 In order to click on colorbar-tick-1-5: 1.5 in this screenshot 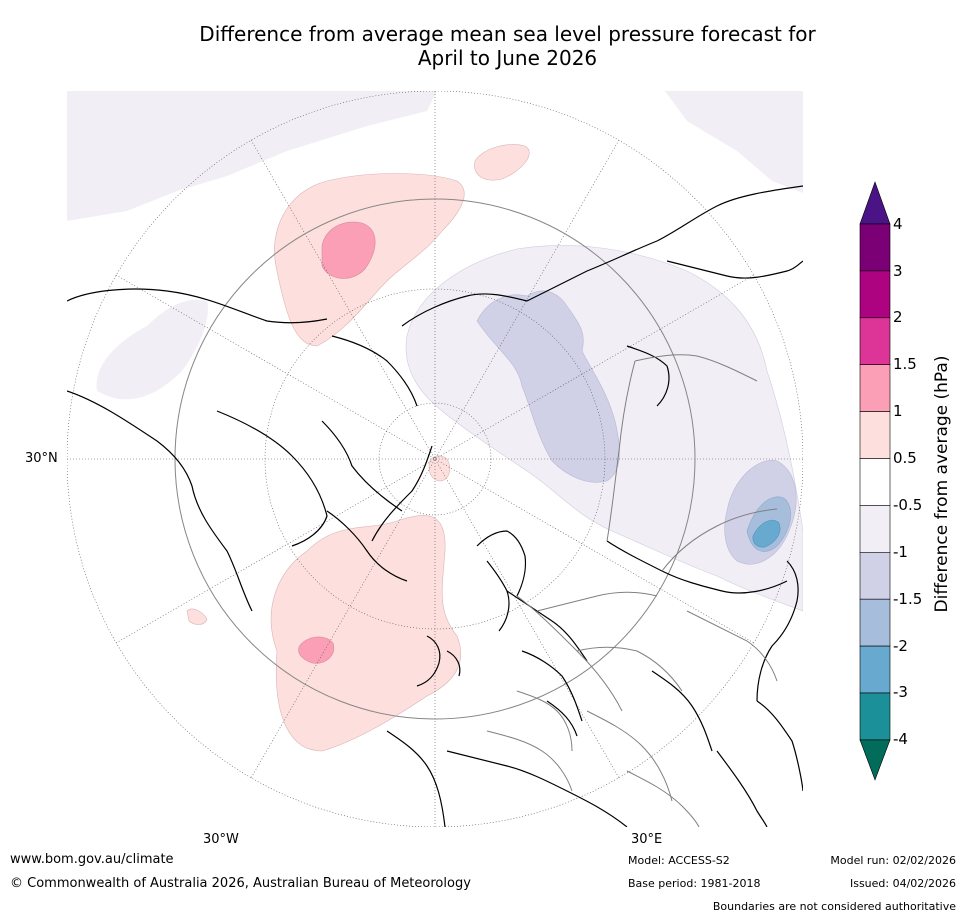, I will do `click(905, 364)`.